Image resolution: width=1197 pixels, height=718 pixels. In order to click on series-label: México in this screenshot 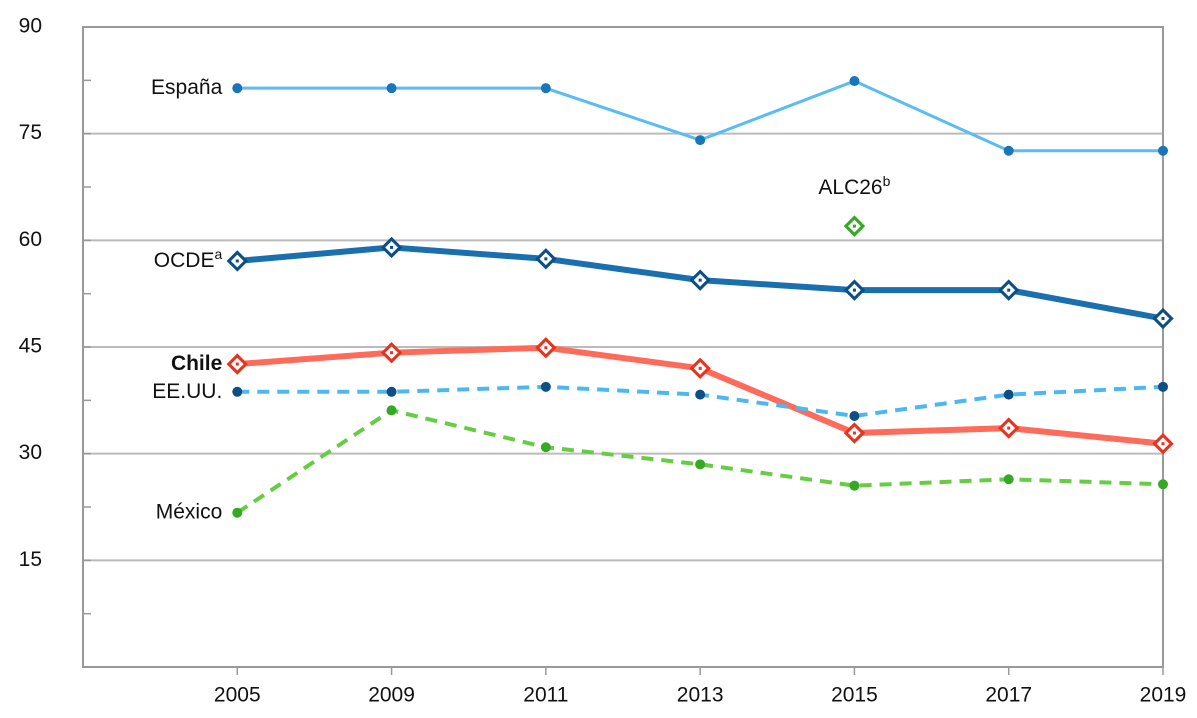, I will do `click(189, 511)`.